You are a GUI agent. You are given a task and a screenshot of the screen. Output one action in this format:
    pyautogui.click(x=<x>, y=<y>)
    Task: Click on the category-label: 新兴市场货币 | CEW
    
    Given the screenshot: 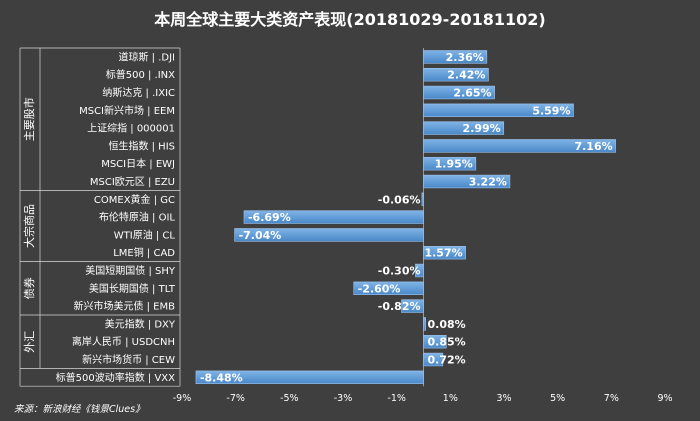 What is the action you would take?
    pyautogui.click(x=128, y=359)
    